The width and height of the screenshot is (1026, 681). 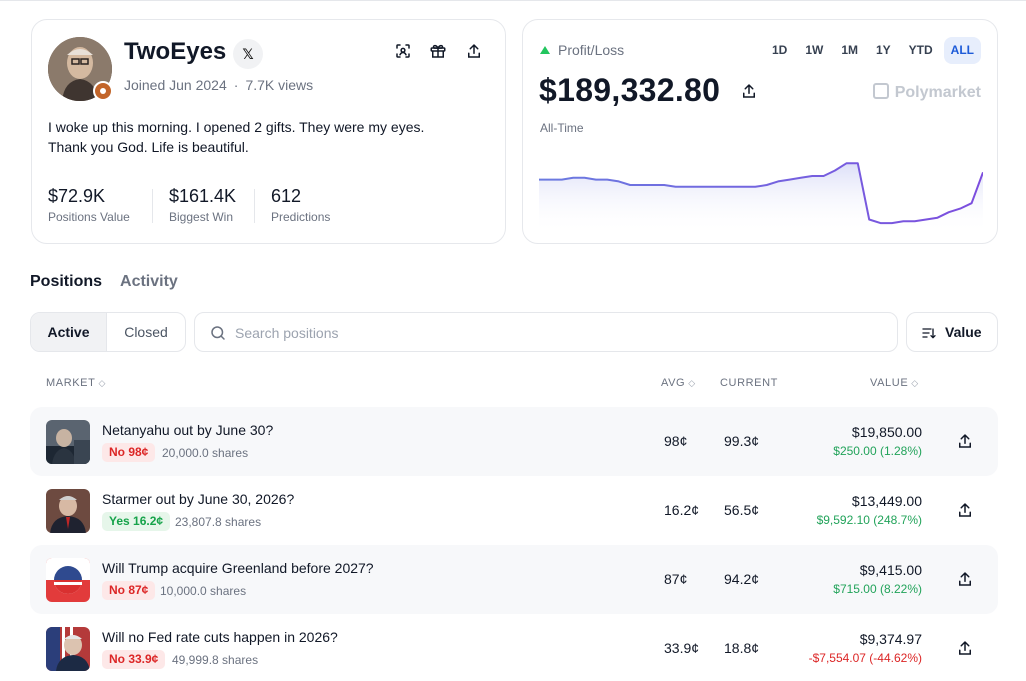 What do you see at coordinates (69, 332) in the screenshot?
I see `filter-active-button: Active` at bounding box center [69, 332].